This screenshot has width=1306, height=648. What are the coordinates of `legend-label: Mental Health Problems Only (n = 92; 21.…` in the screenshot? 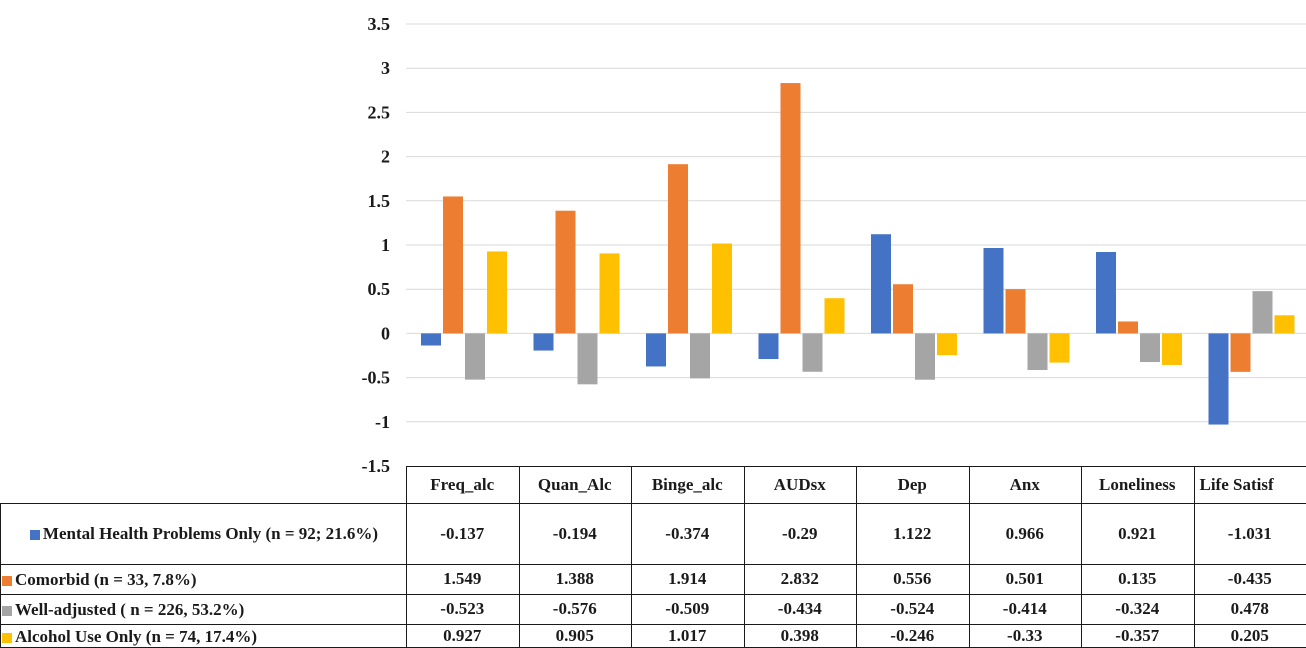 It's located at (210, 533).